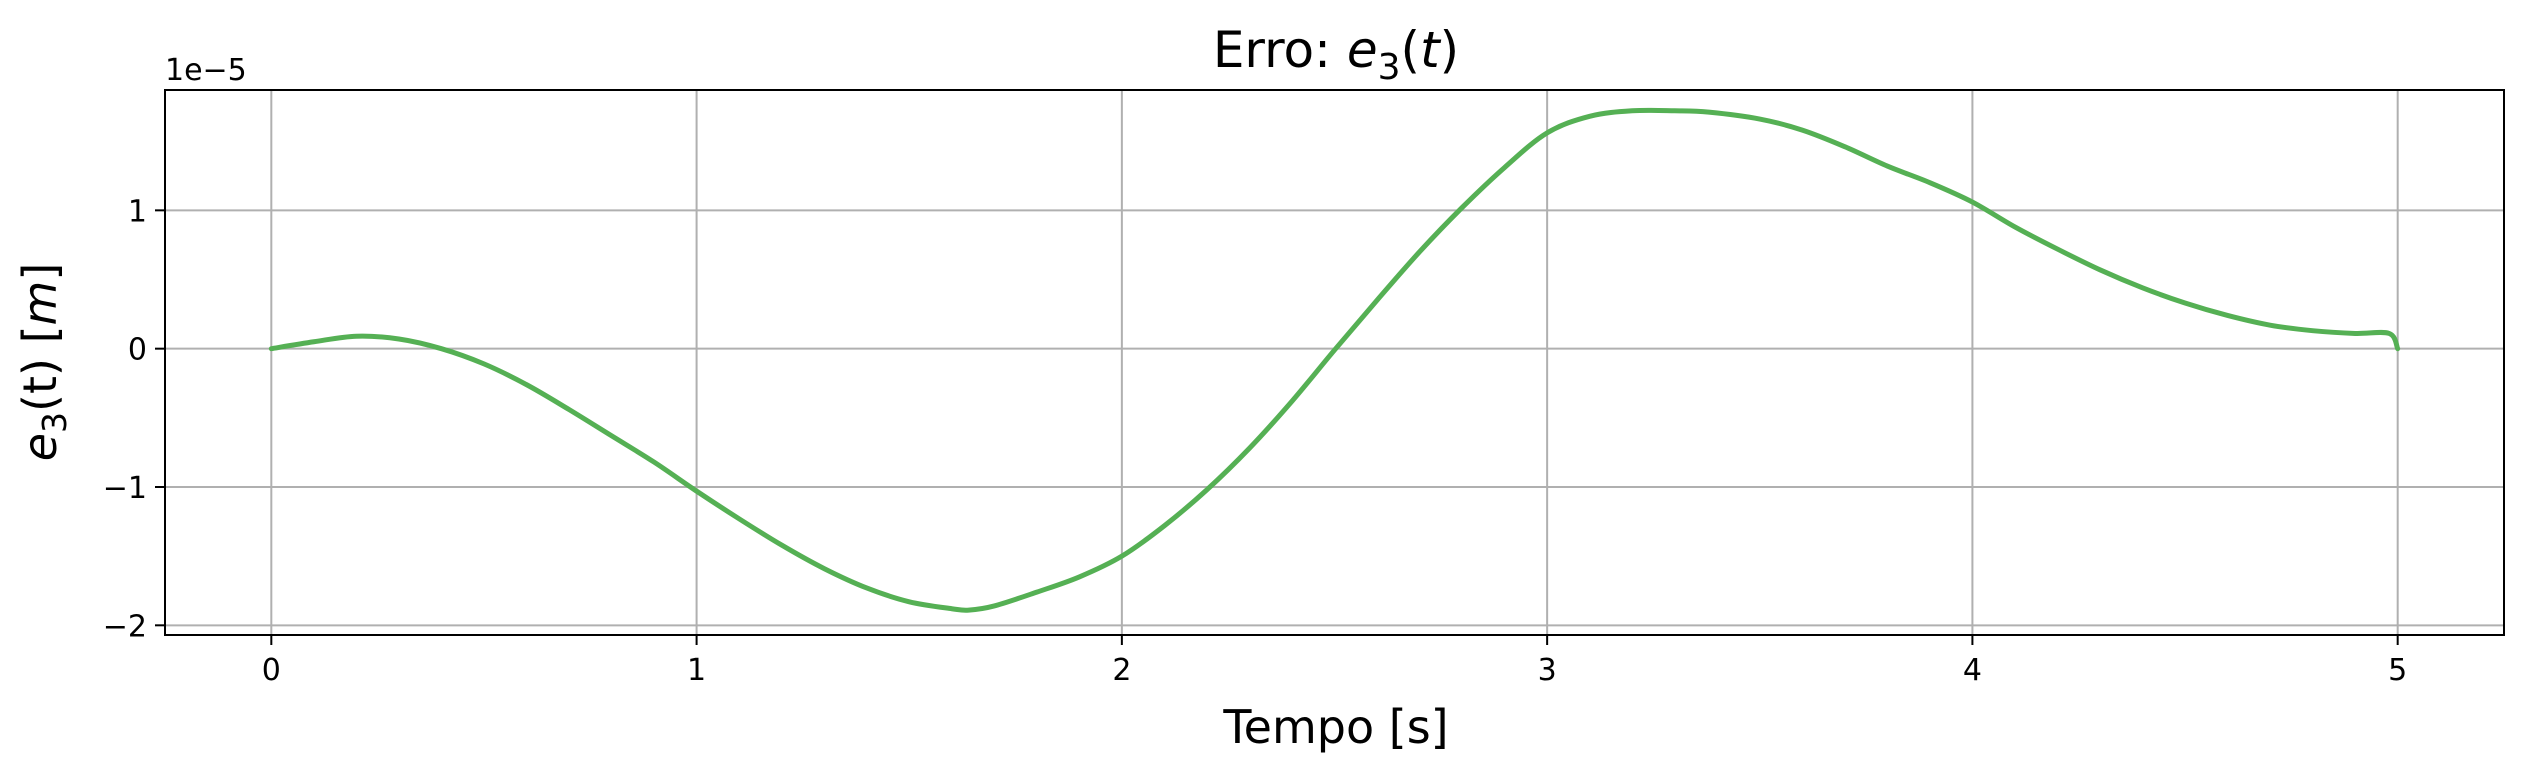 This screenshot has height=779, width=2529. Describe the element at coordinates (1121, 670) in the screenshot. I see `x-tick-label: 2` at that location.